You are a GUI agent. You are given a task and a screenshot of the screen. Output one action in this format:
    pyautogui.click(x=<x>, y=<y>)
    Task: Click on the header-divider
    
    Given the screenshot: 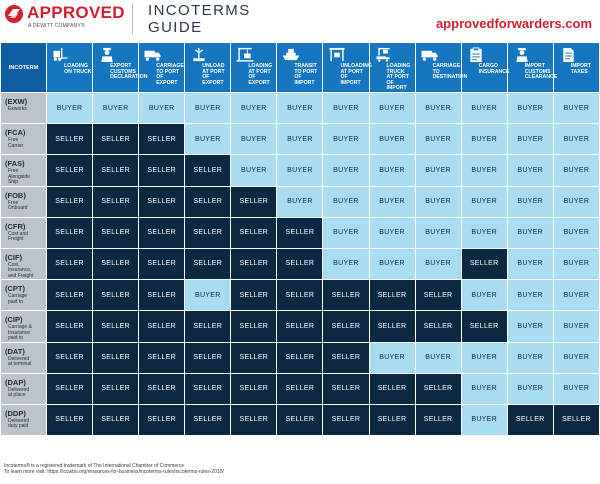 What is the action you would take?
    pyautogui.click(x=132, y=19)
    